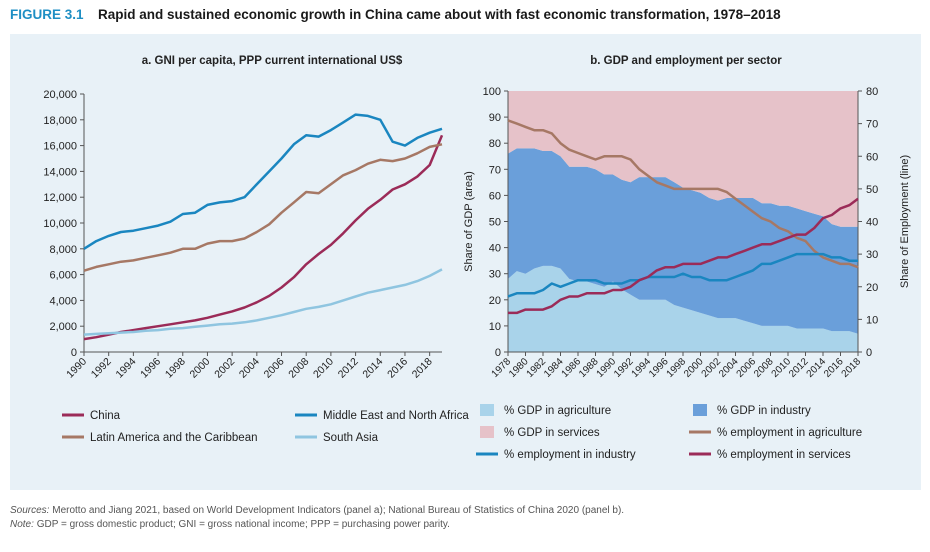  What do you see at coordinates (60, 224) in the screenshot?
I see `panel-a-y-tick-label: 10,000` at bounding box center [60, 224].